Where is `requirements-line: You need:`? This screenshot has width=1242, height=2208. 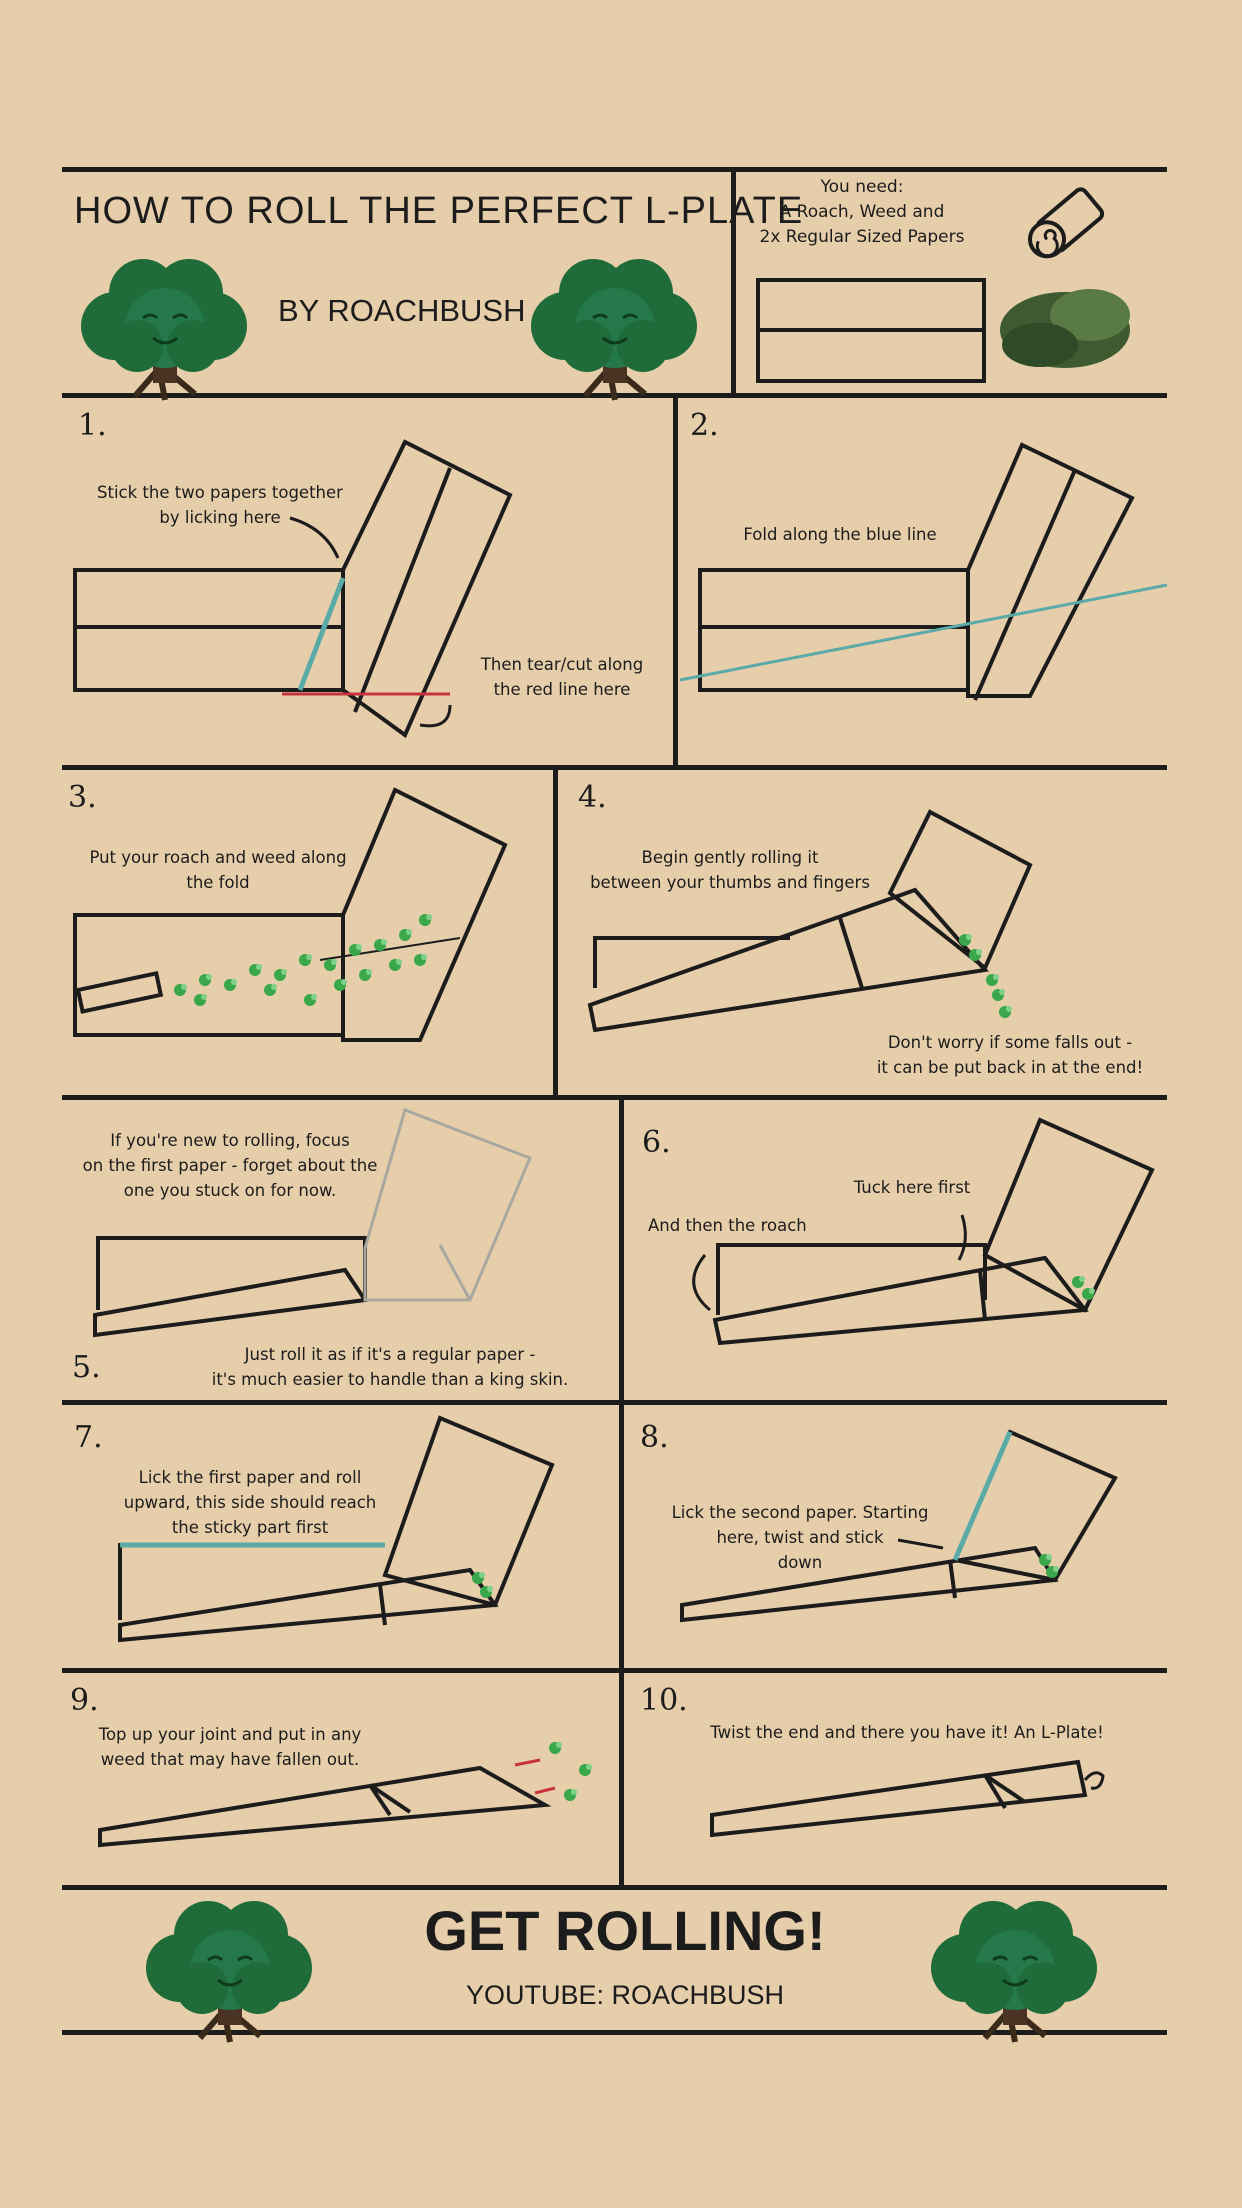 requirements-line: You need: is located at coordinates (862, 187).